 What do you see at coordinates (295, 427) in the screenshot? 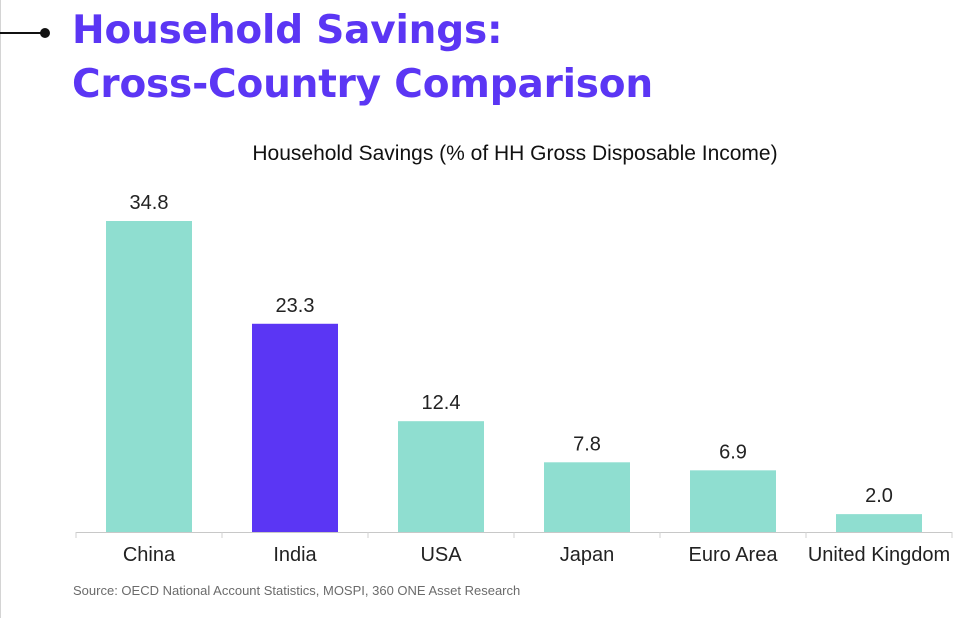
I see `bar-india` at bounding box center [295, 427].